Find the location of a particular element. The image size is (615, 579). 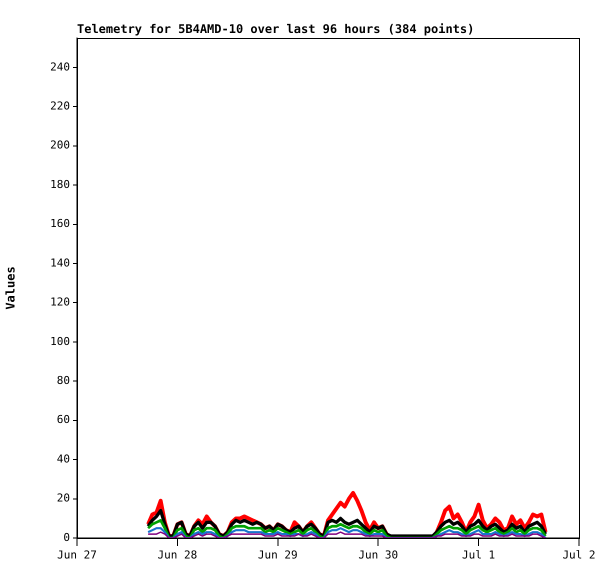

y-tick-label: 160 is located at coordinates (60, 223).